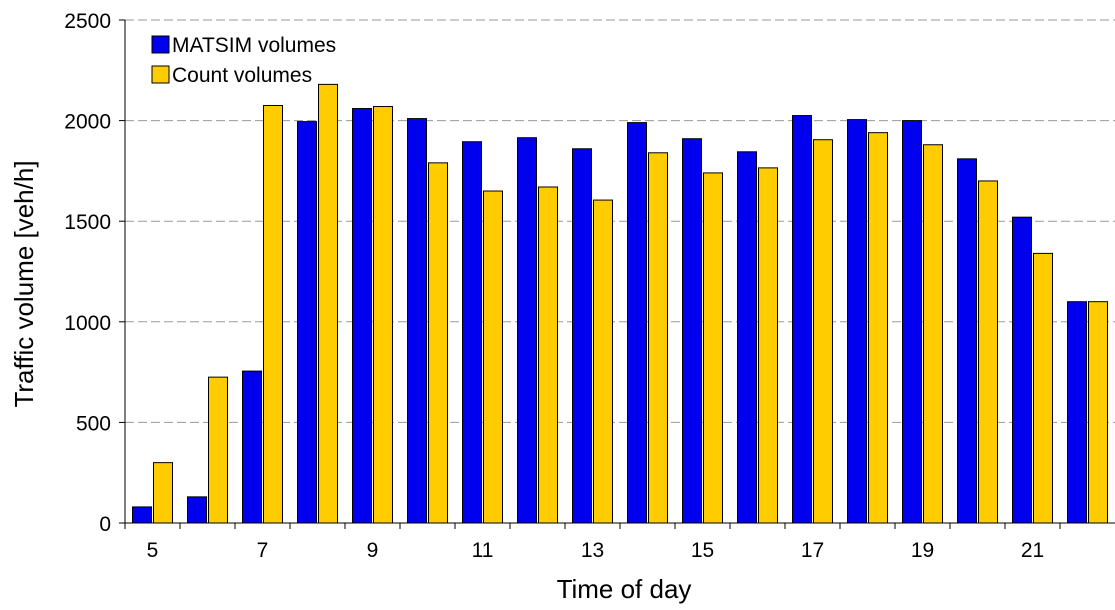 This screenshot has width=1115, height=610. I want to click on legend: MATSIM volumes Count volumes, so click(243, 60).